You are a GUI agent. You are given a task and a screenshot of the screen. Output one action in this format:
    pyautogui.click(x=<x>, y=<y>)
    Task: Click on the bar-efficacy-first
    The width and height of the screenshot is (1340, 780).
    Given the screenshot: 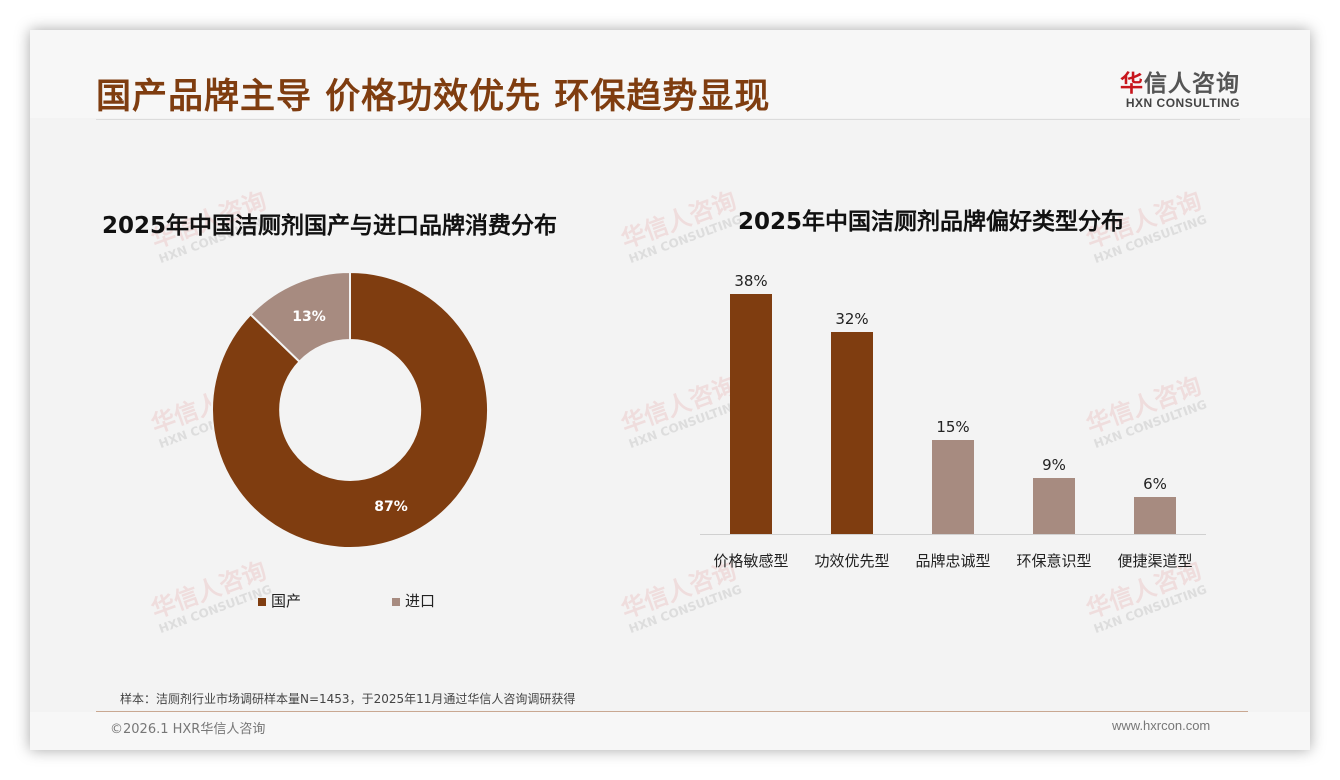 What is the action you would take?
    pyautogui.click(x=852, y=433)
    